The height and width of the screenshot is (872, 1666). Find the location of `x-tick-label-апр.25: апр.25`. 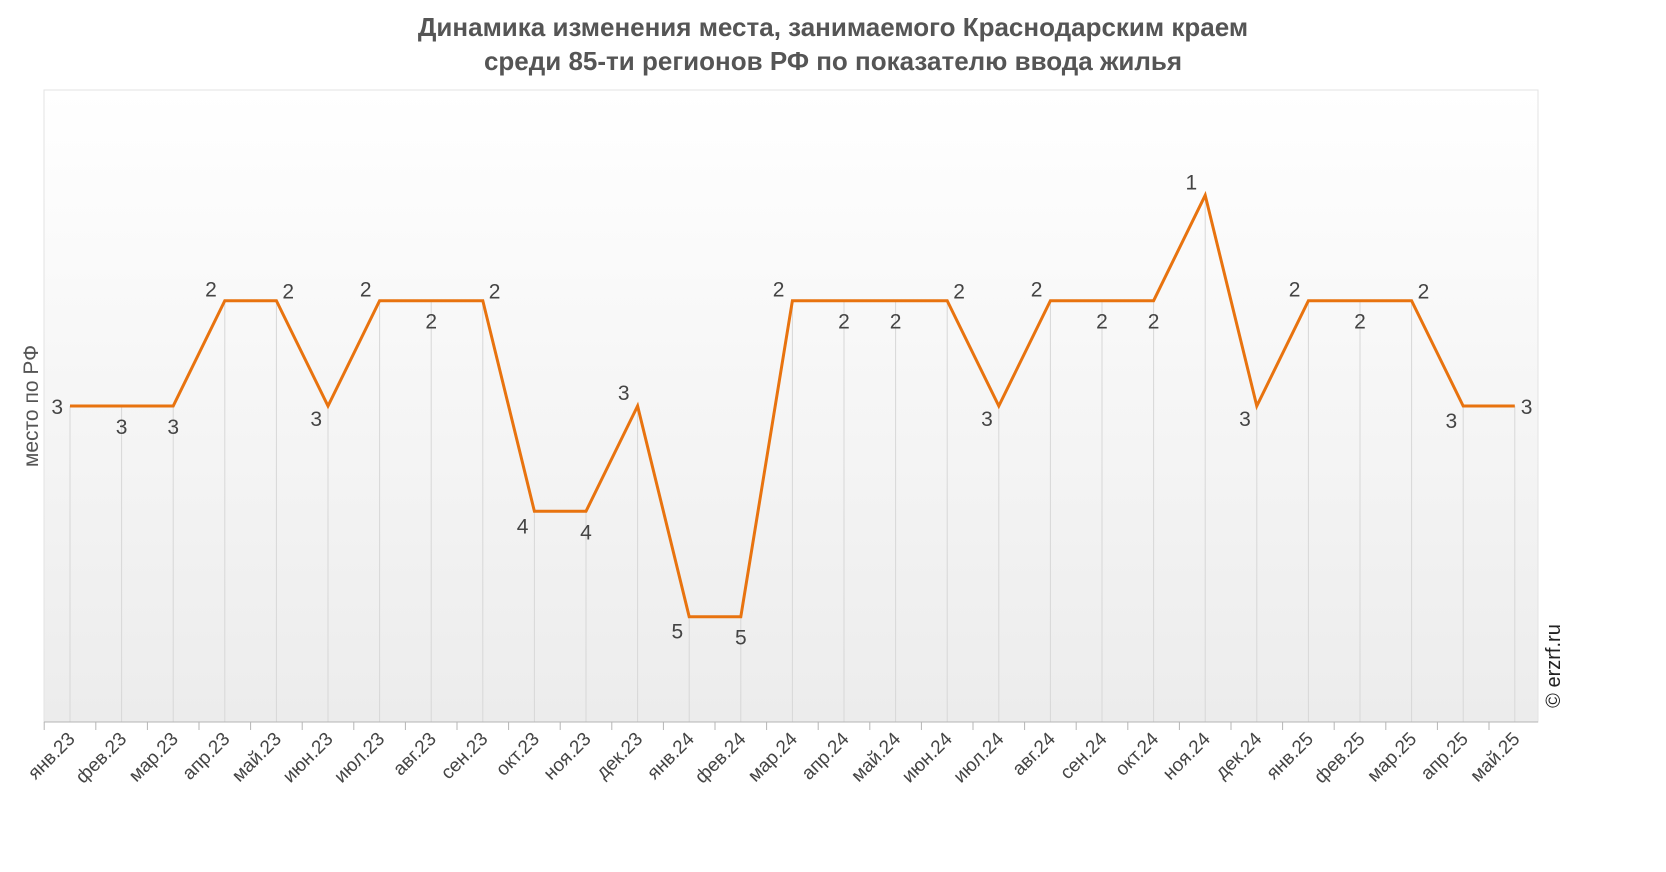

x-tick-label-апр.25: апр.25 is located at coordinates (1445, 757).